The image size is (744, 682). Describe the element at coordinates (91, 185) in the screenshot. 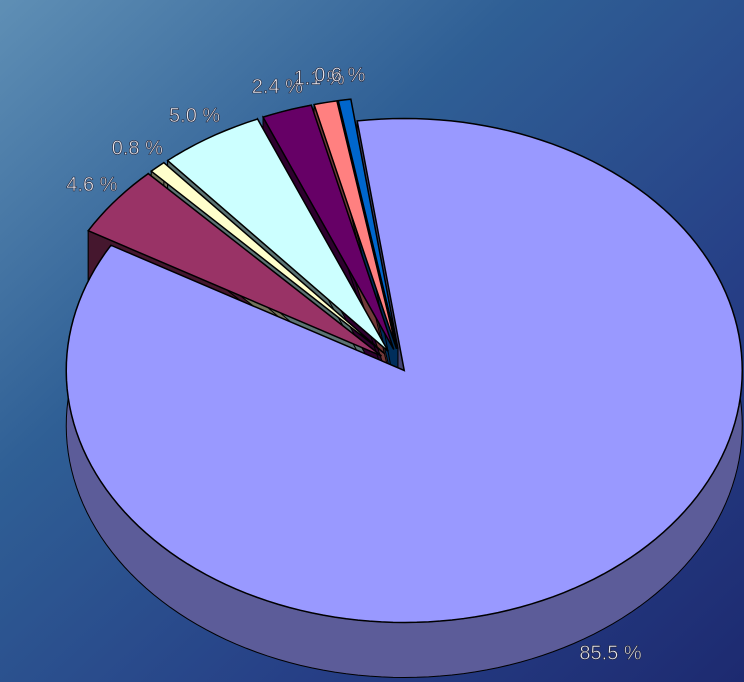

I see `data-label: 4.6 %` at that location.